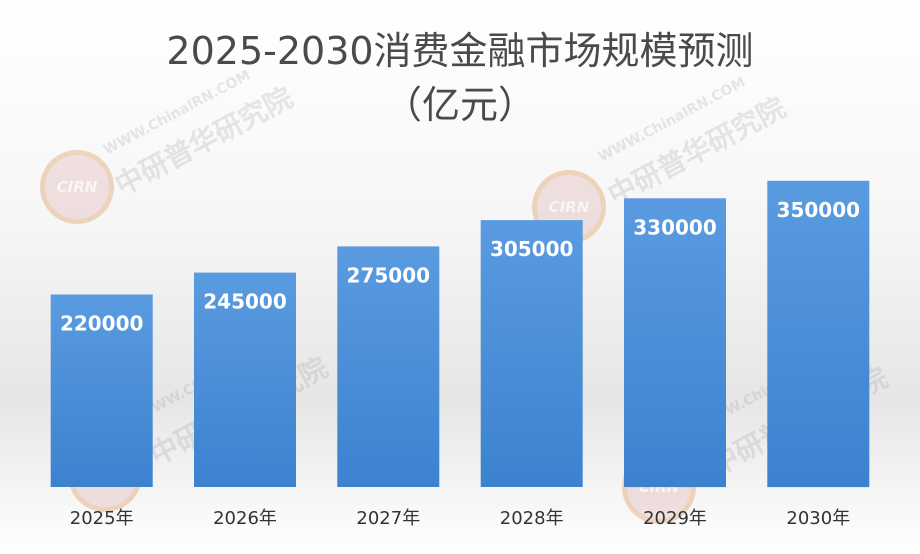 This screenshot has width=920, height=554. I want to click on bar-2025年, so click(101, 390).